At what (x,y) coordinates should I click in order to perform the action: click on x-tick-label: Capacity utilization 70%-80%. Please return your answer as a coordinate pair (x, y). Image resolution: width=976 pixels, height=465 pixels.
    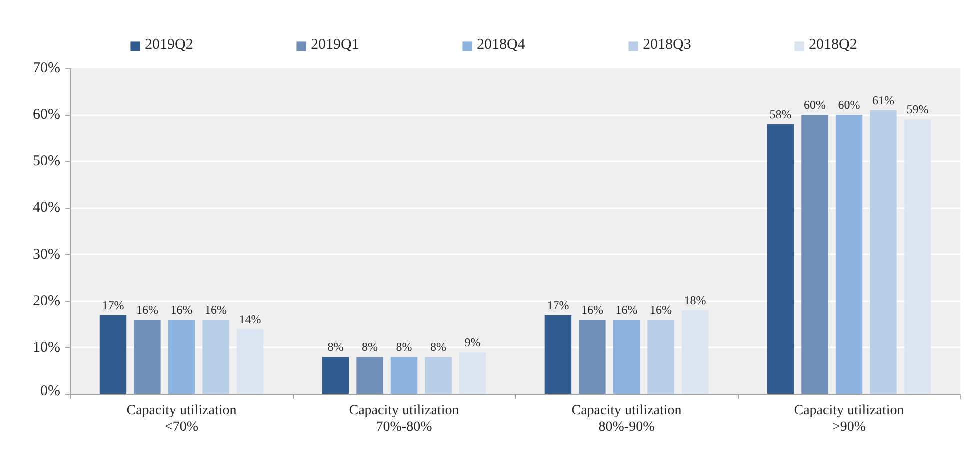
    Looking at the image, I should click on (404, 419).